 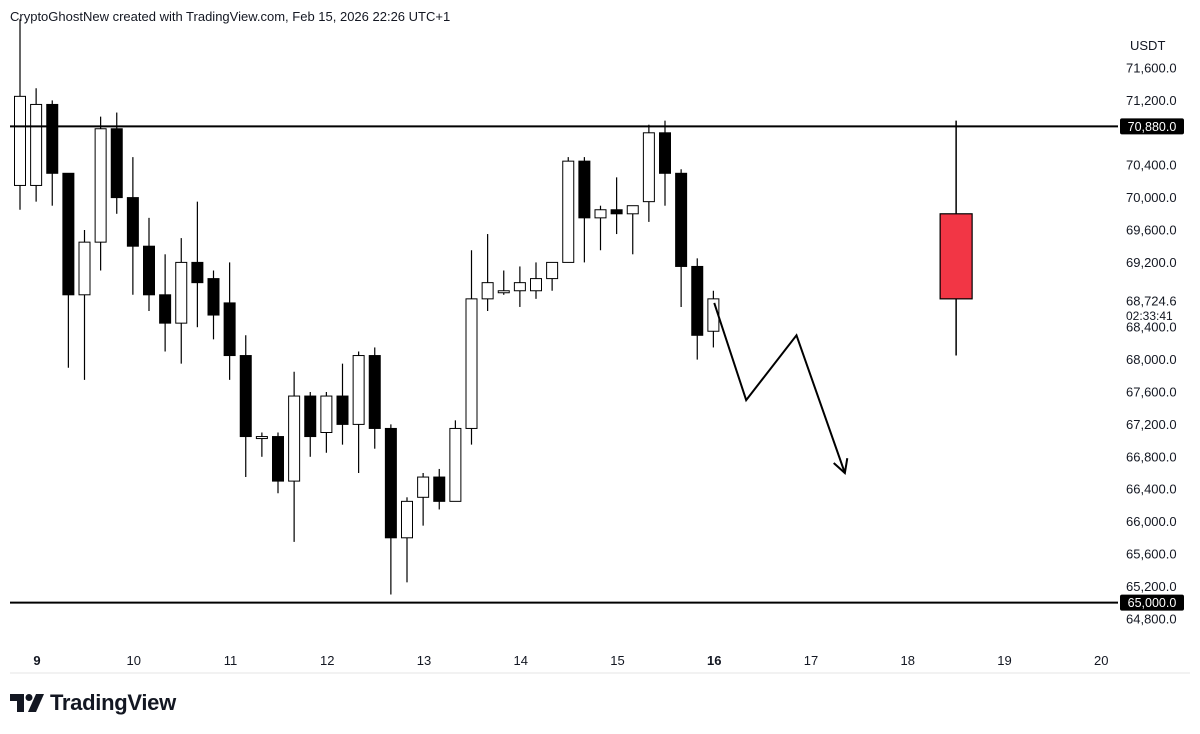 What do you see at coordinates (1151, 359) in the screenshot?
I see `y-tick-label: 68,000.0` at bounding box center [1151, 359].